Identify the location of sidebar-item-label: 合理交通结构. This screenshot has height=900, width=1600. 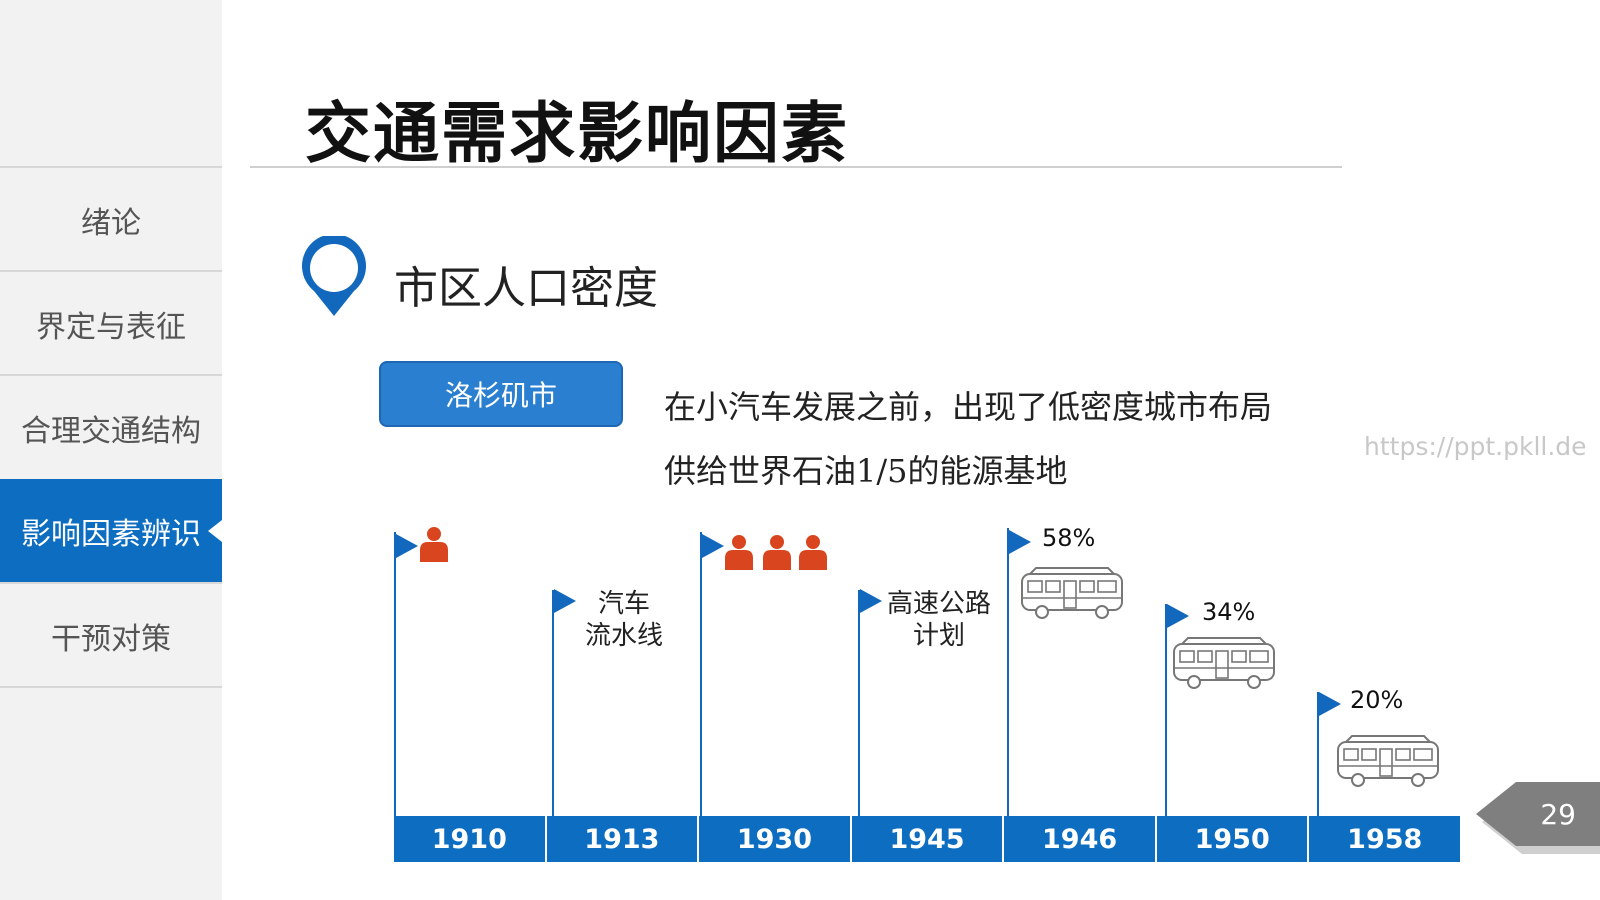
(111, 431).